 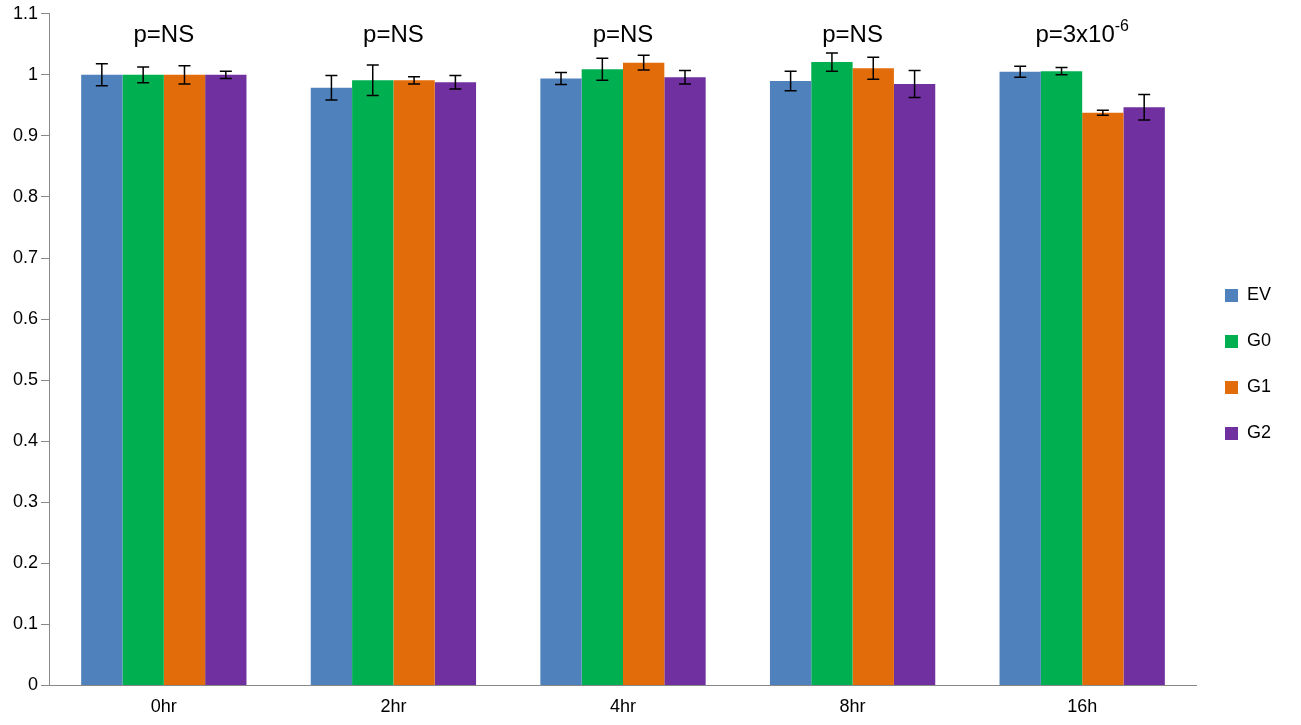 I want to click on legend-label: G1, so click(x=1258, y=386).